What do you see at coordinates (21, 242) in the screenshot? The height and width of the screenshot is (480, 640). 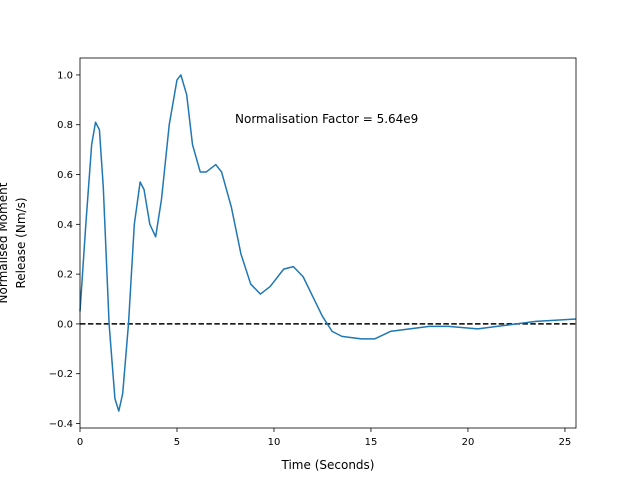 I see `y-axis-label: Release (Nm/s)` at bounding box center [21, 242].